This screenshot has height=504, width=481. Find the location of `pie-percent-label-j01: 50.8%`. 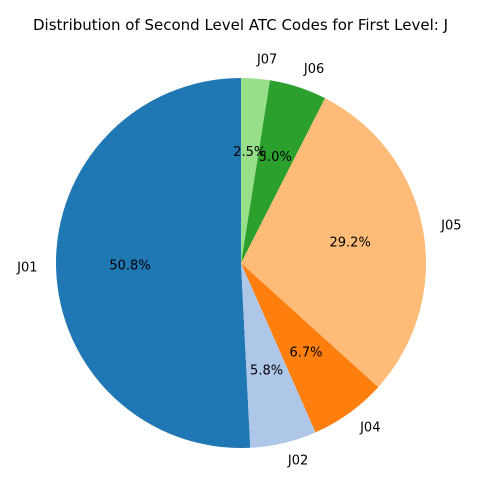

pie-percent-label-j01: 50.8% is located at coordinates (129, 265).